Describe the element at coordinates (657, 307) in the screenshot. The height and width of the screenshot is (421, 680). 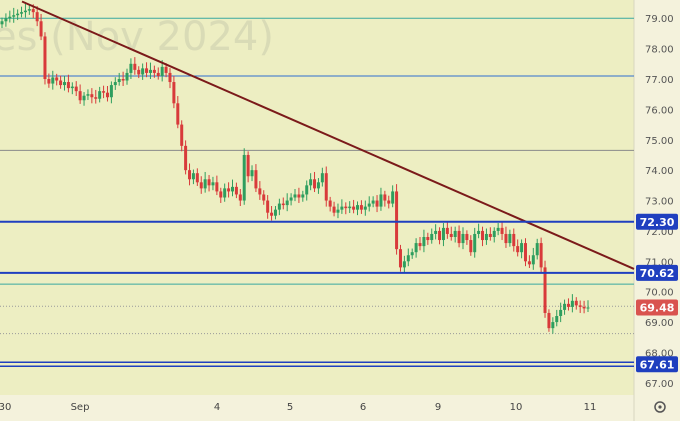
I see `last-price-tag: 69.48` at that location.